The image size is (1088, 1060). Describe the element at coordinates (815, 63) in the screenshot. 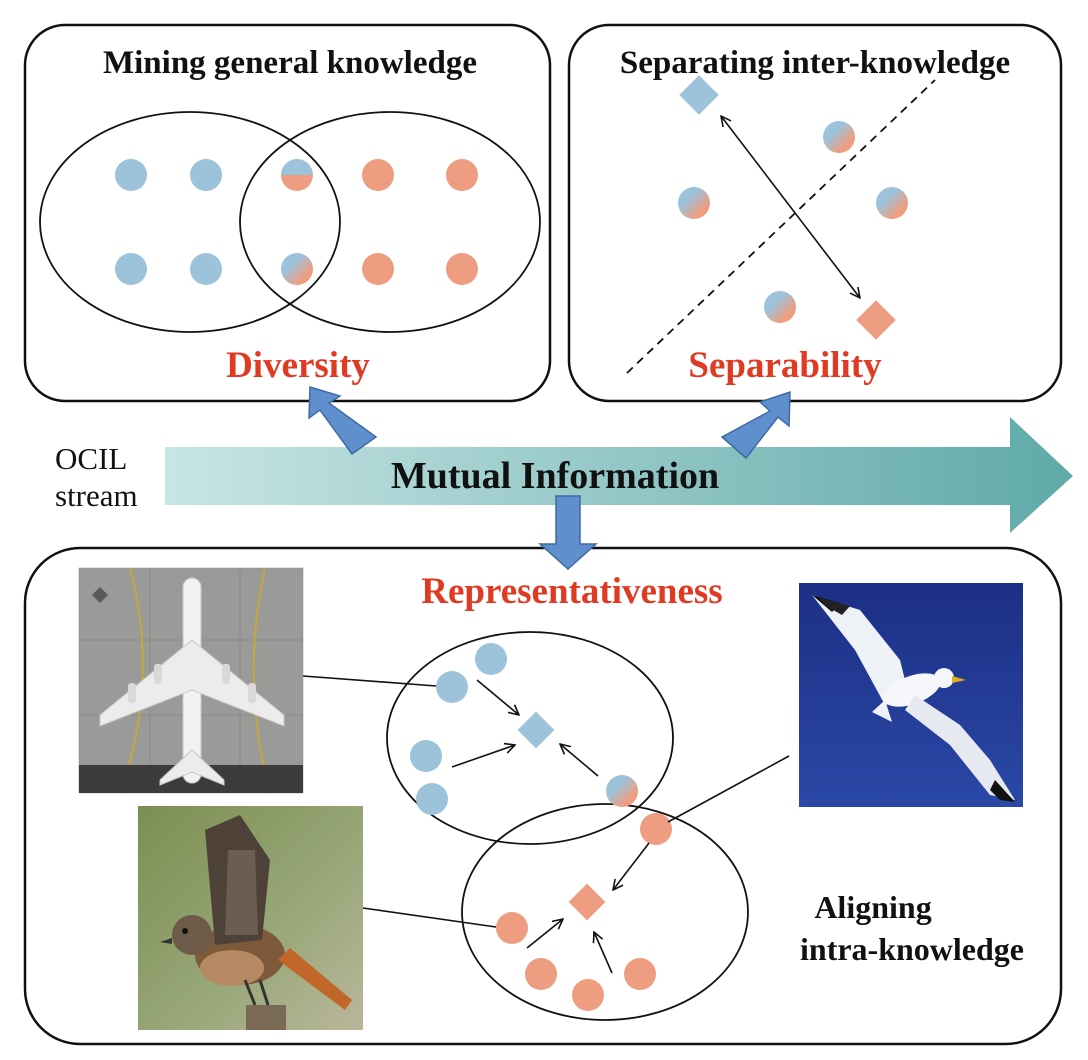

I see `separating-panel-title: Separating inter-knowledge` at that location.